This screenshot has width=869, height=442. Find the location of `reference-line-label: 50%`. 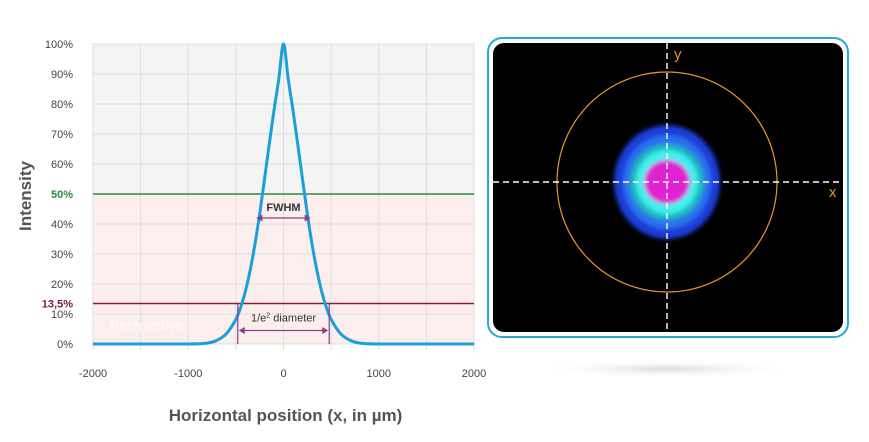

reference-line-label: 50% is located at coordinates (62, 195).